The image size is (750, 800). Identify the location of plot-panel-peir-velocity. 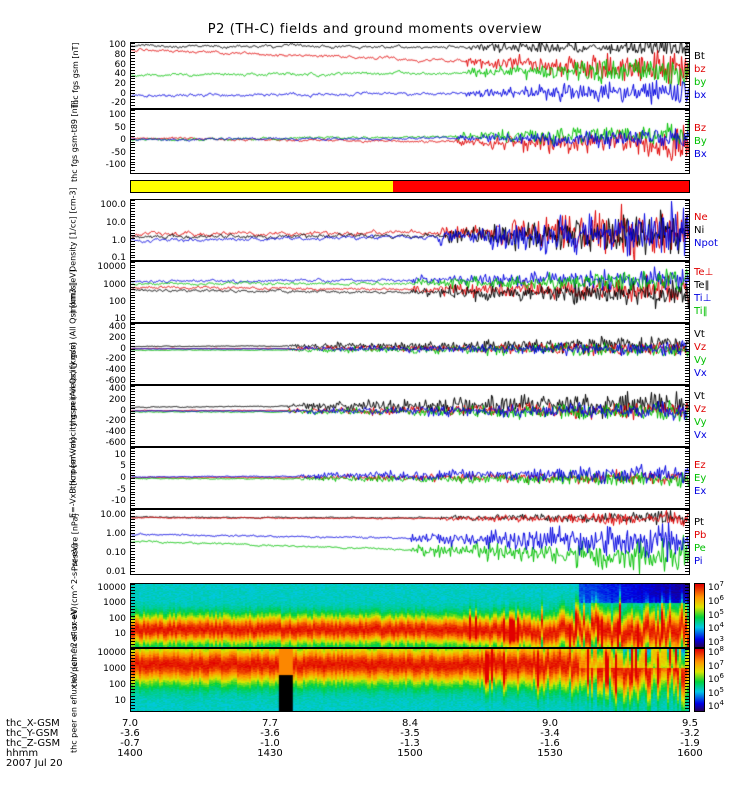
(410, 354).